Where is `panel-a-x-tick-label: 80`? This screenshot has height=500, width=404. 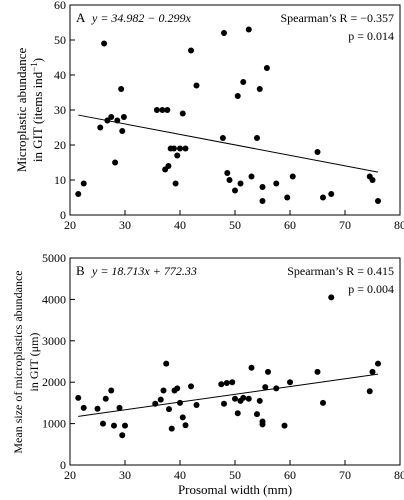
panel-a-x-tick-label: 80 is located at coordinates (399, 225).